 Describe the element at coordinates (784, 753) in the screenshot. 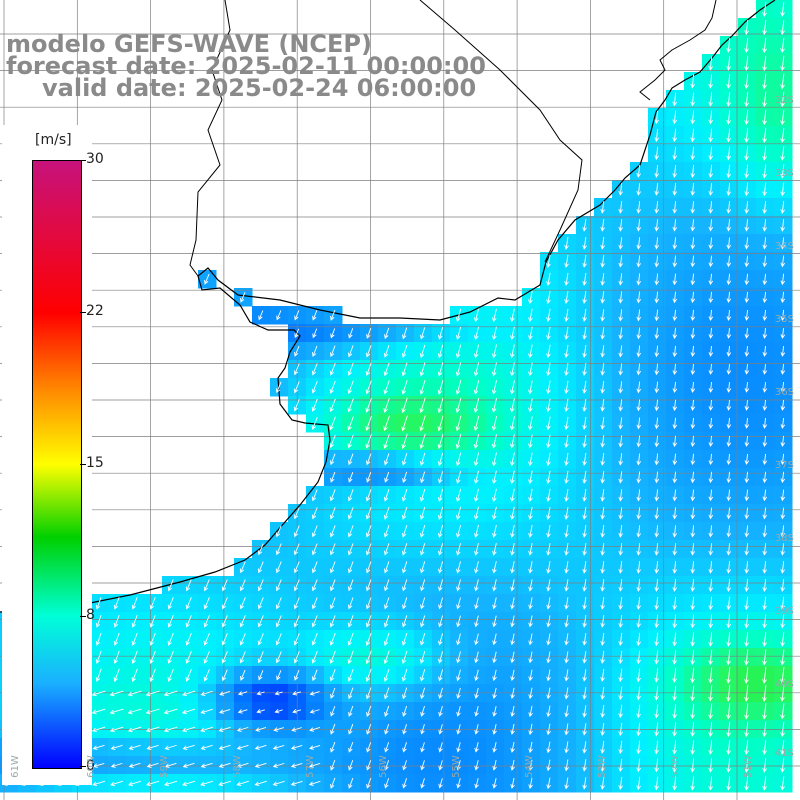

I see `lat-label: 41S` at that location.